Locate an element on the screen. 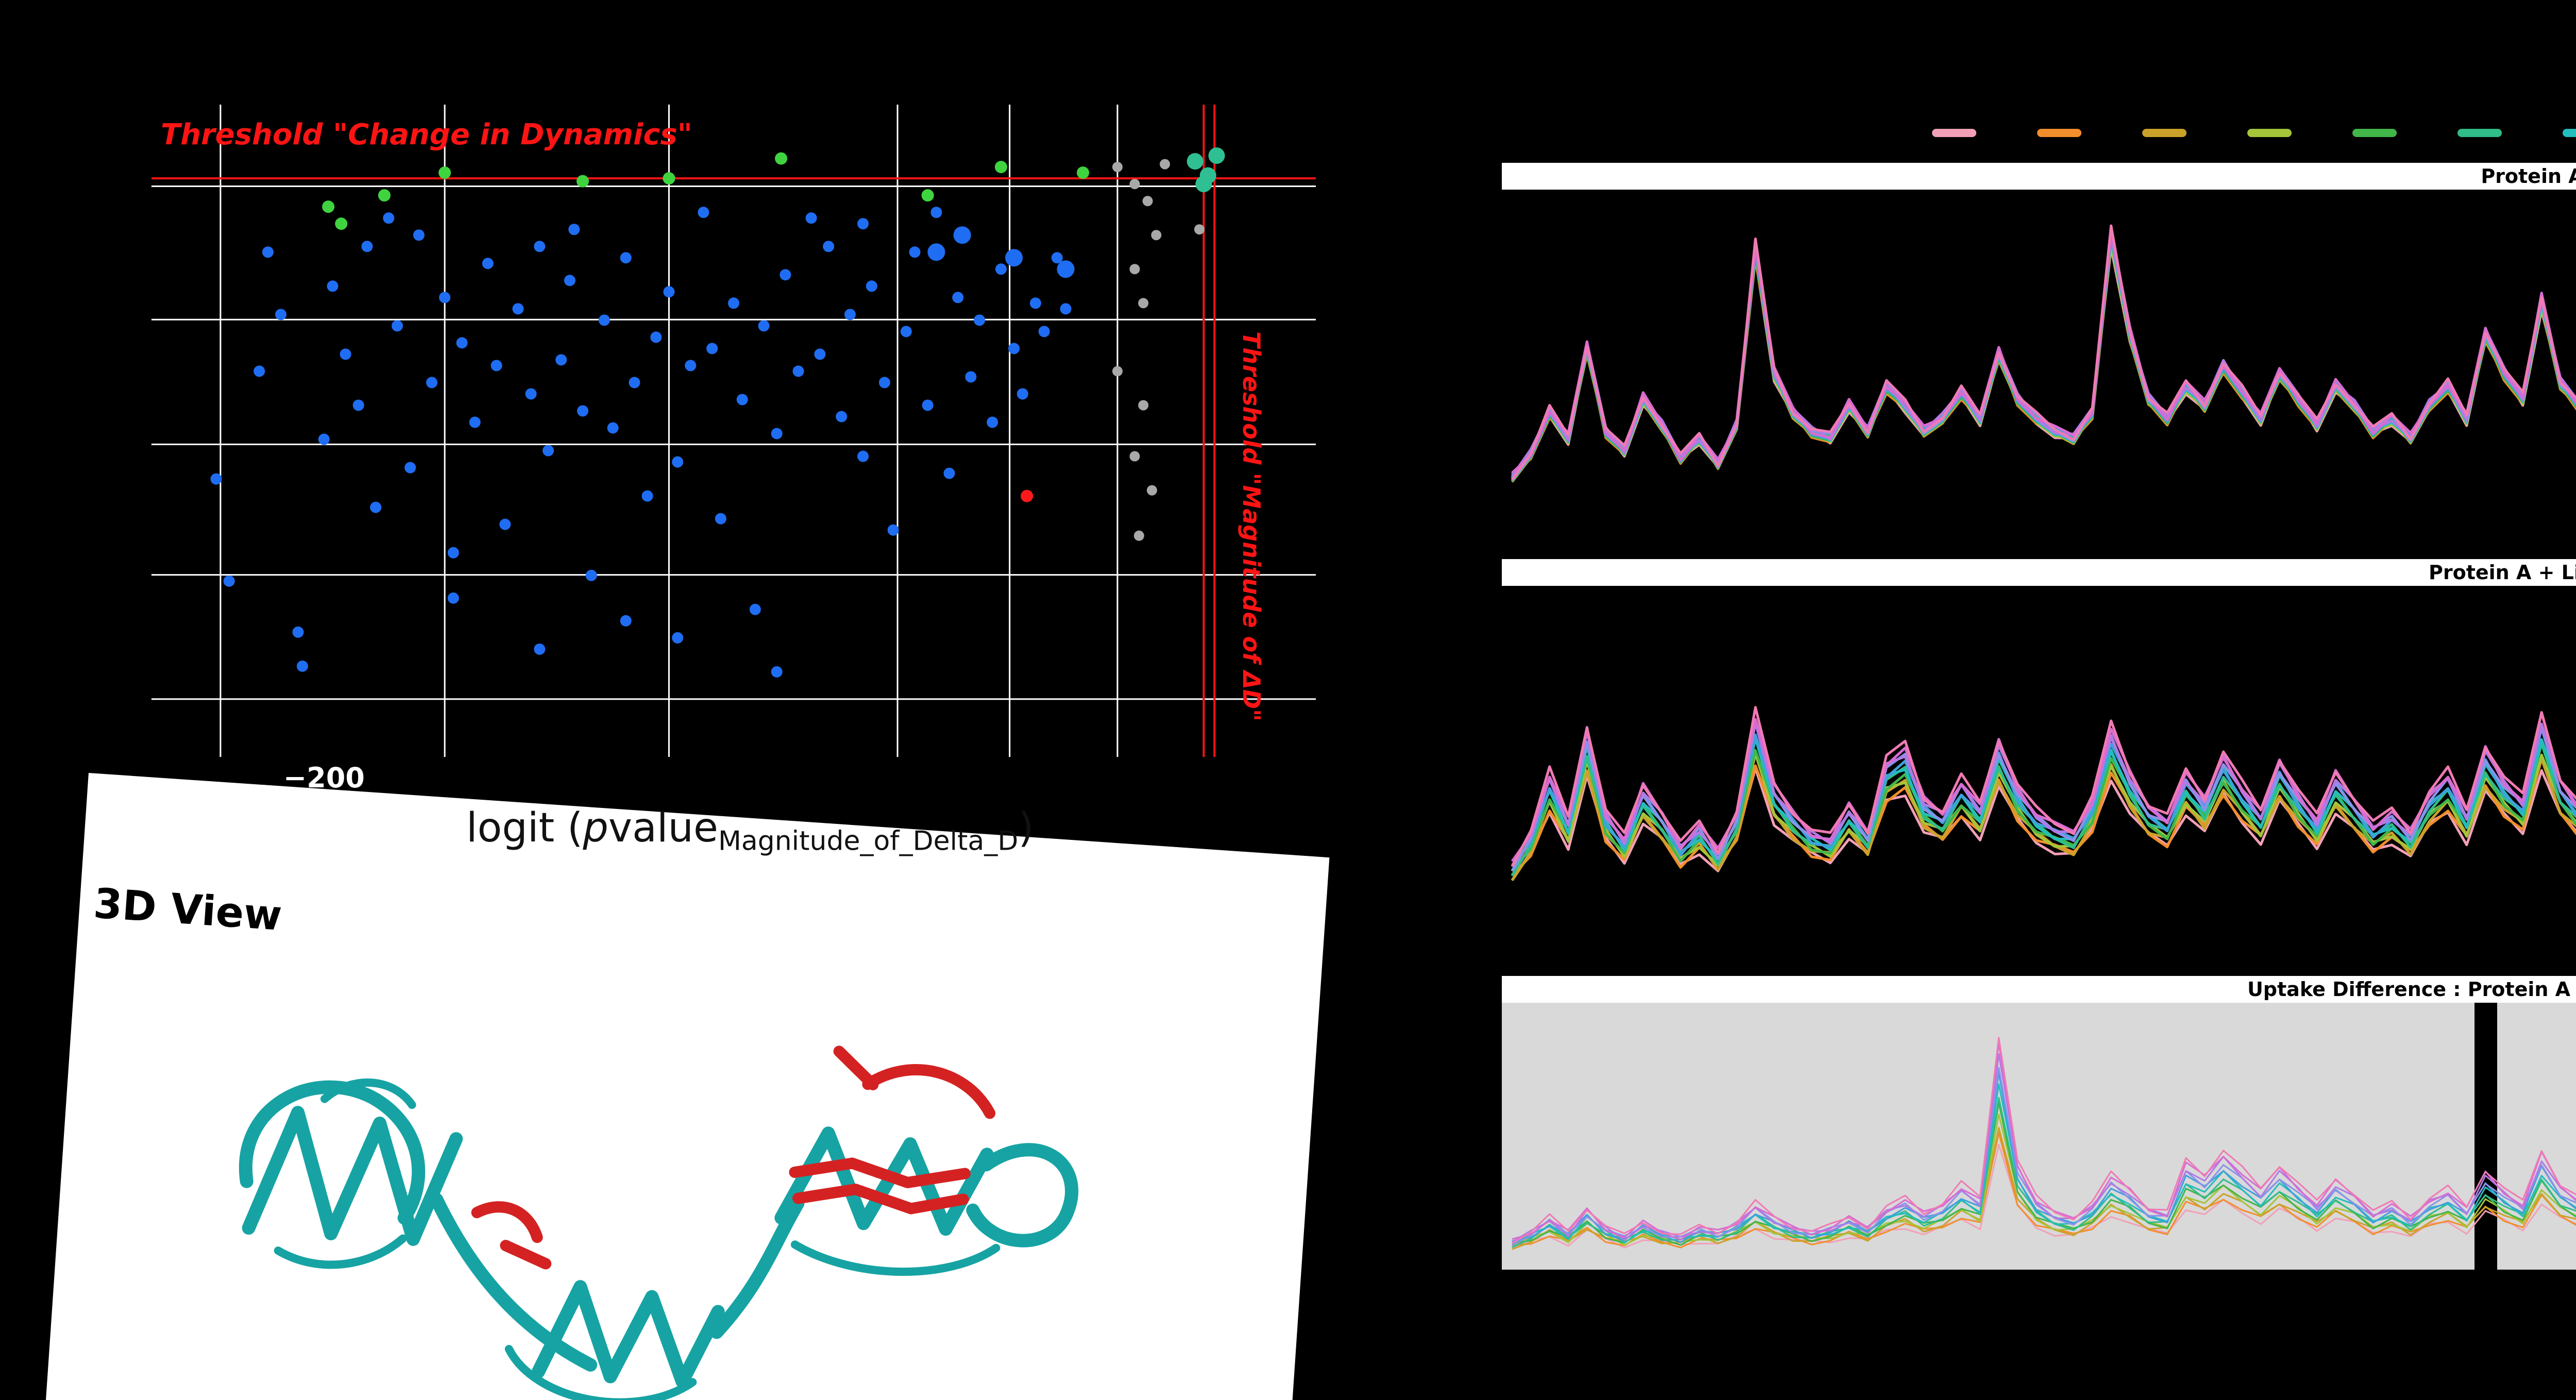  scatter-point-red is located at coordinates (1027, 496).